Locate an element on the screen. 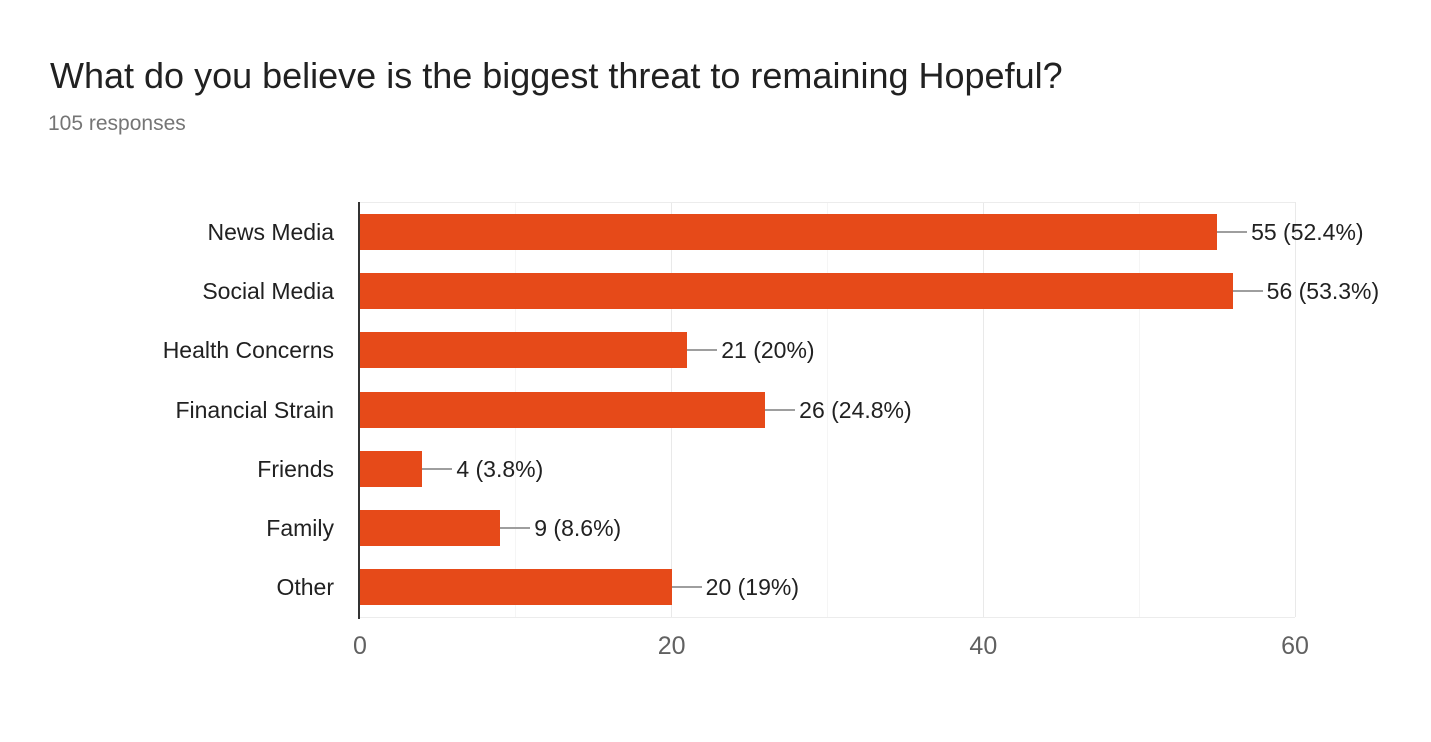 This screenshot has height=742, width=1431. value-label-news-media: 55 (52.4%) is located at coordinates (1307, 231).